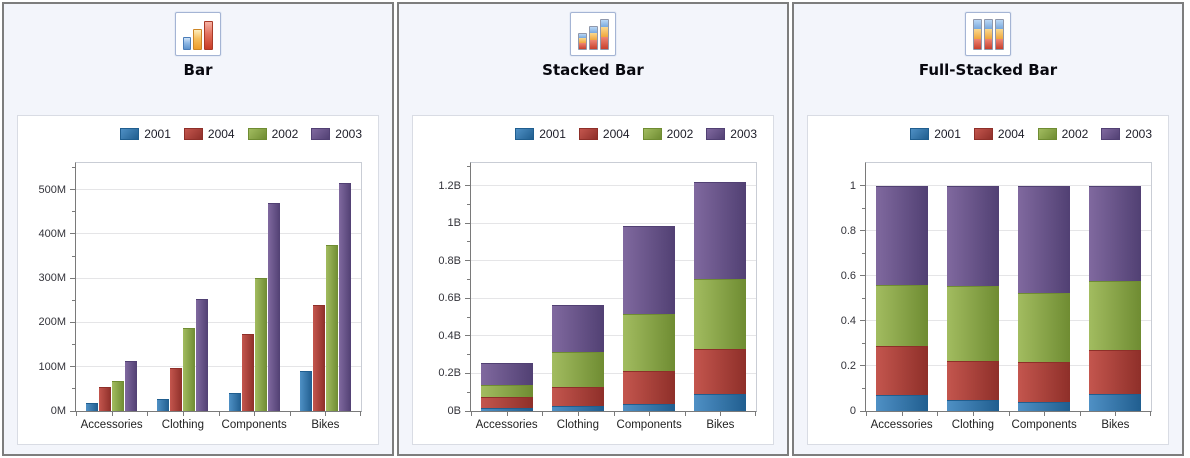 The image size is (1190, 458). I want to click on bar-segment-2001-Accessories, so click(506, 409).